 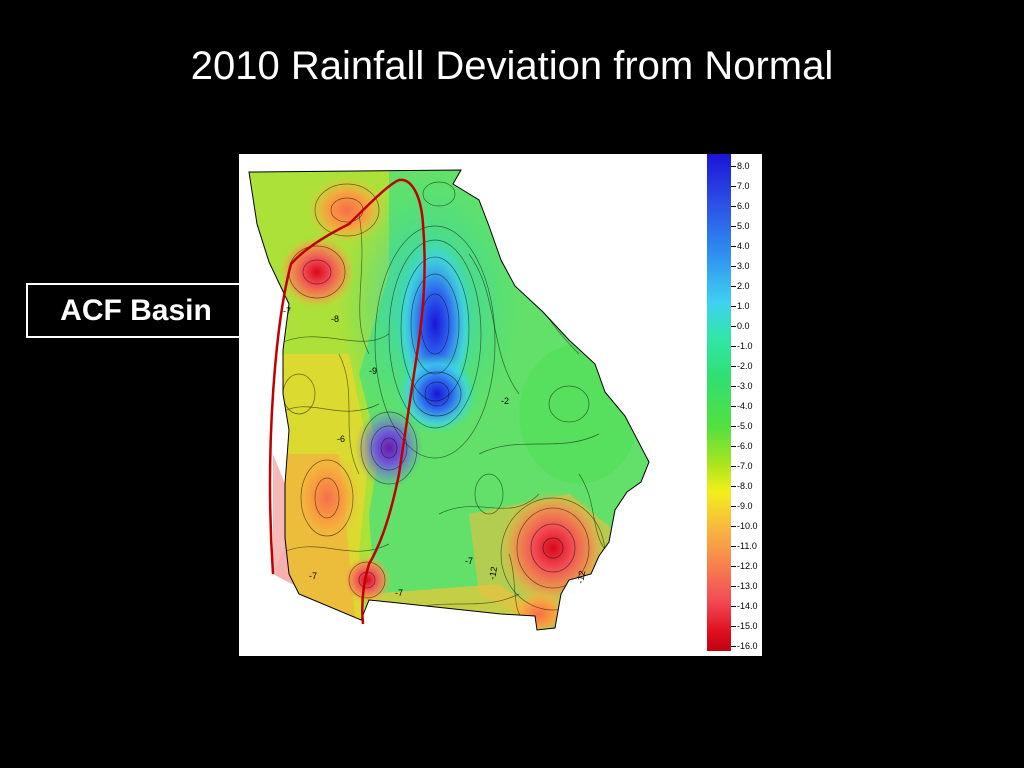 What do you see at coordinates (743, 166) in the screenshot?
I see `legend-tick-label: 8.0` at bounding box center [743, 166].